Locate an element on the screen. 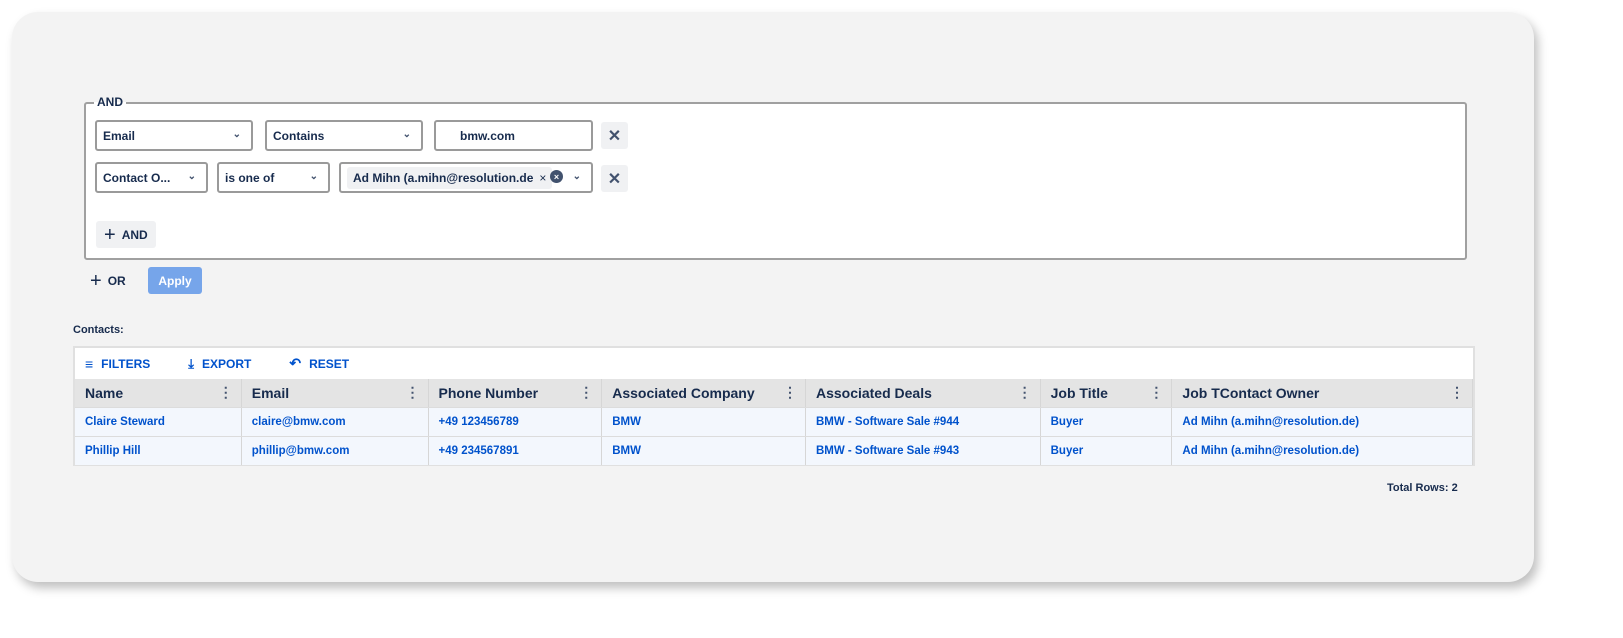 Image resolution: width=1623 pixels, height=638 pixels. cell-text: Associated Deals is located at coordinates (873, 393).